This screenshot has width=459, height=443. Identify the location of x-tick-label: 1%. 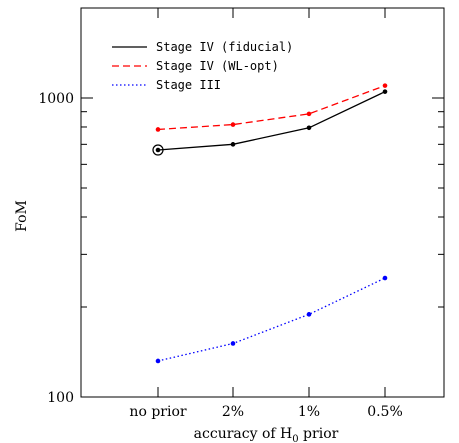
(309, 412).